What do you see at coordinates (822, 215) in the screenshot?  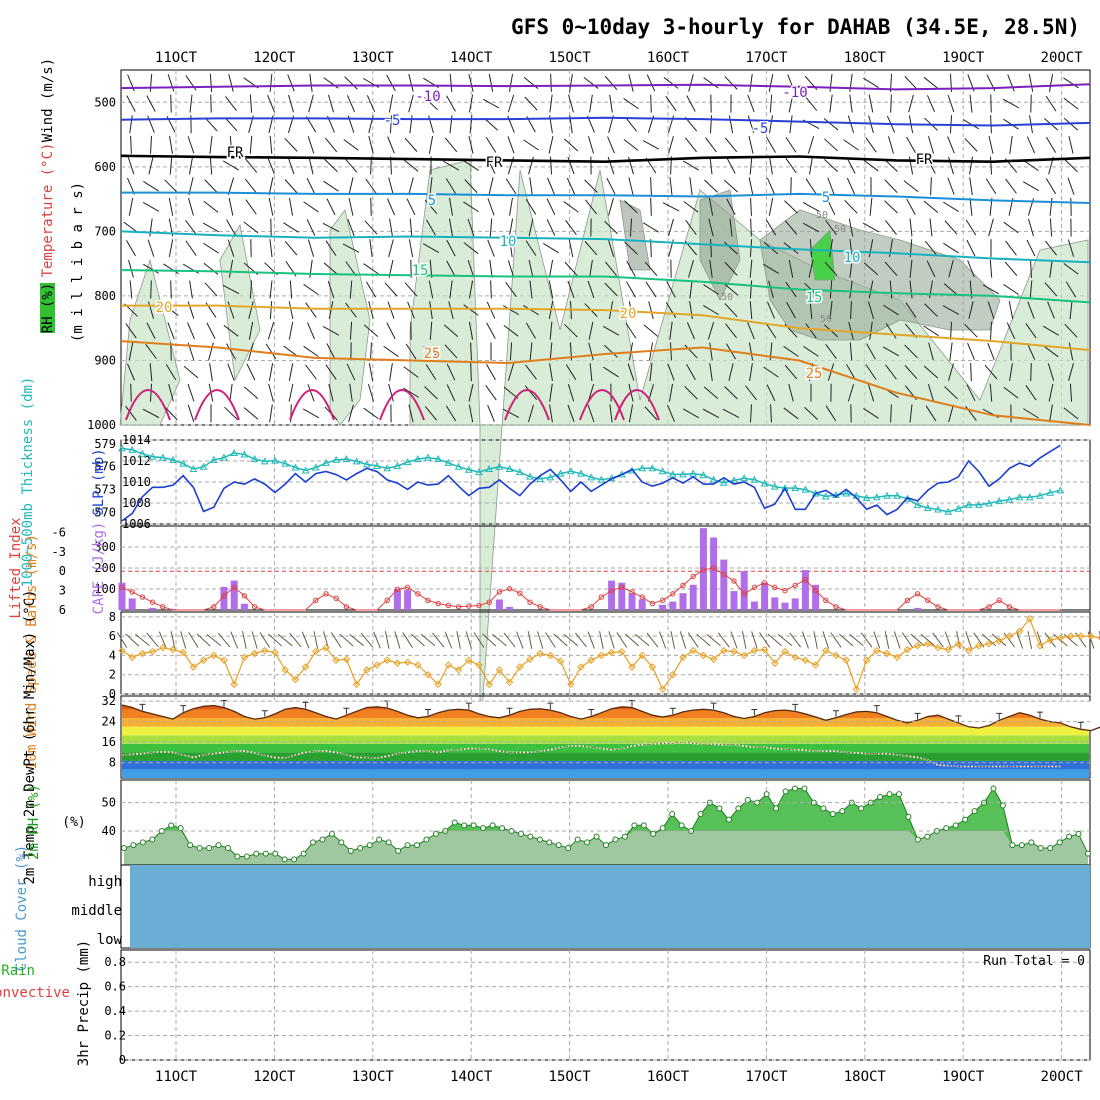 I see `rh-contour-label: 50` at bounding box center [822, 215].